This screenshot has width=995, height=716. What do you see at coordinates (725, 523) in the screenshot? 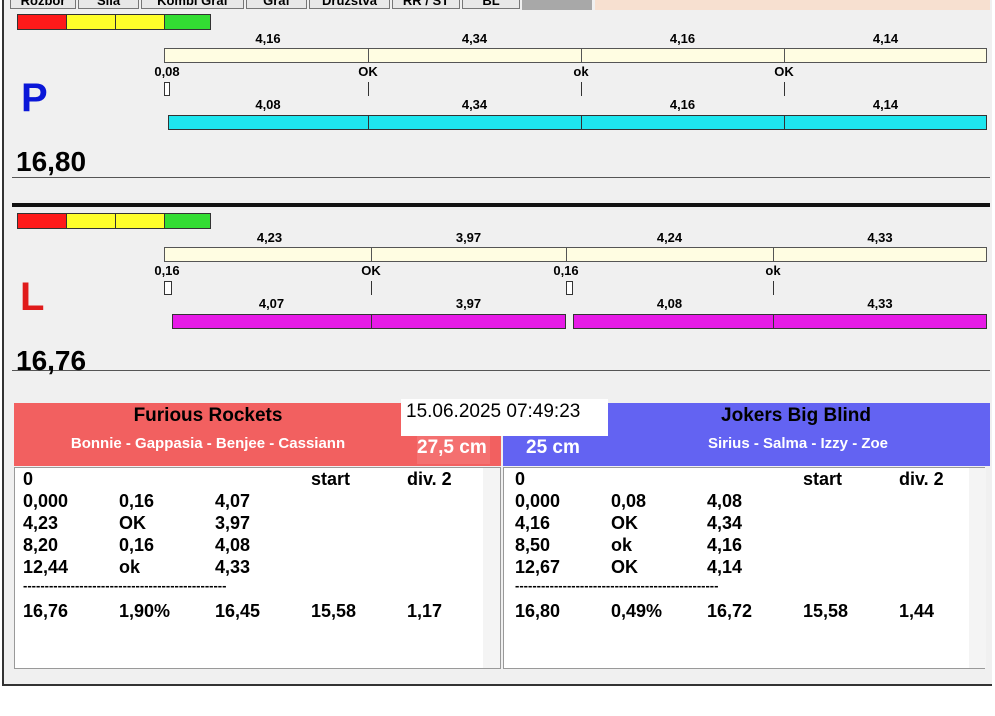
I see `table-cell: 4,34` at bounding box center [725, 523].